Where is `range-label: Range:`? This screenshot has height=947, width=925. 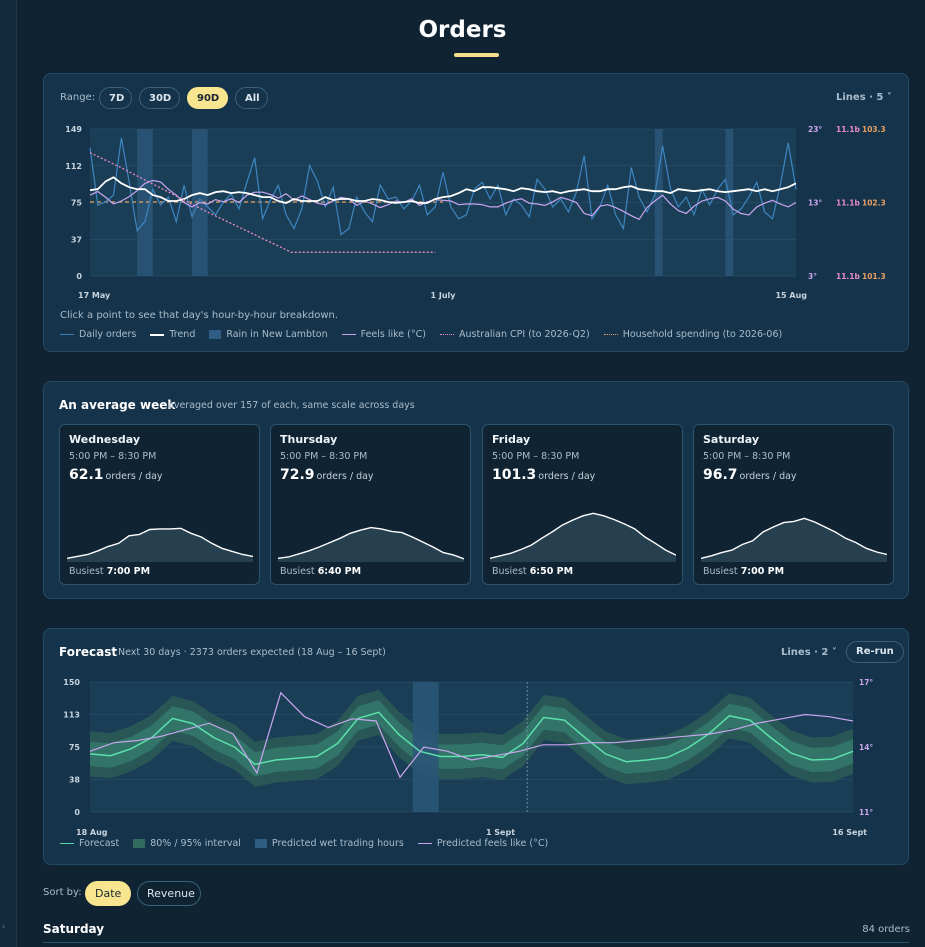
range-label: Range: is located at coordinates (78, 97).